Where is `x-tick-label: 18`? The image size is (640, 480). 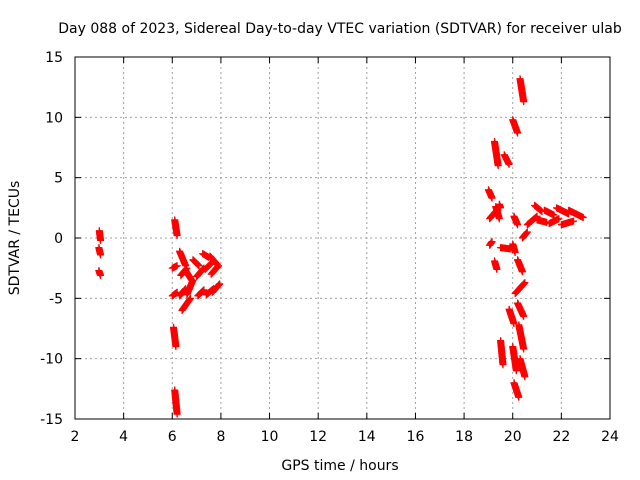 x-tick-label: 18 is located at coordinates (464, 437).